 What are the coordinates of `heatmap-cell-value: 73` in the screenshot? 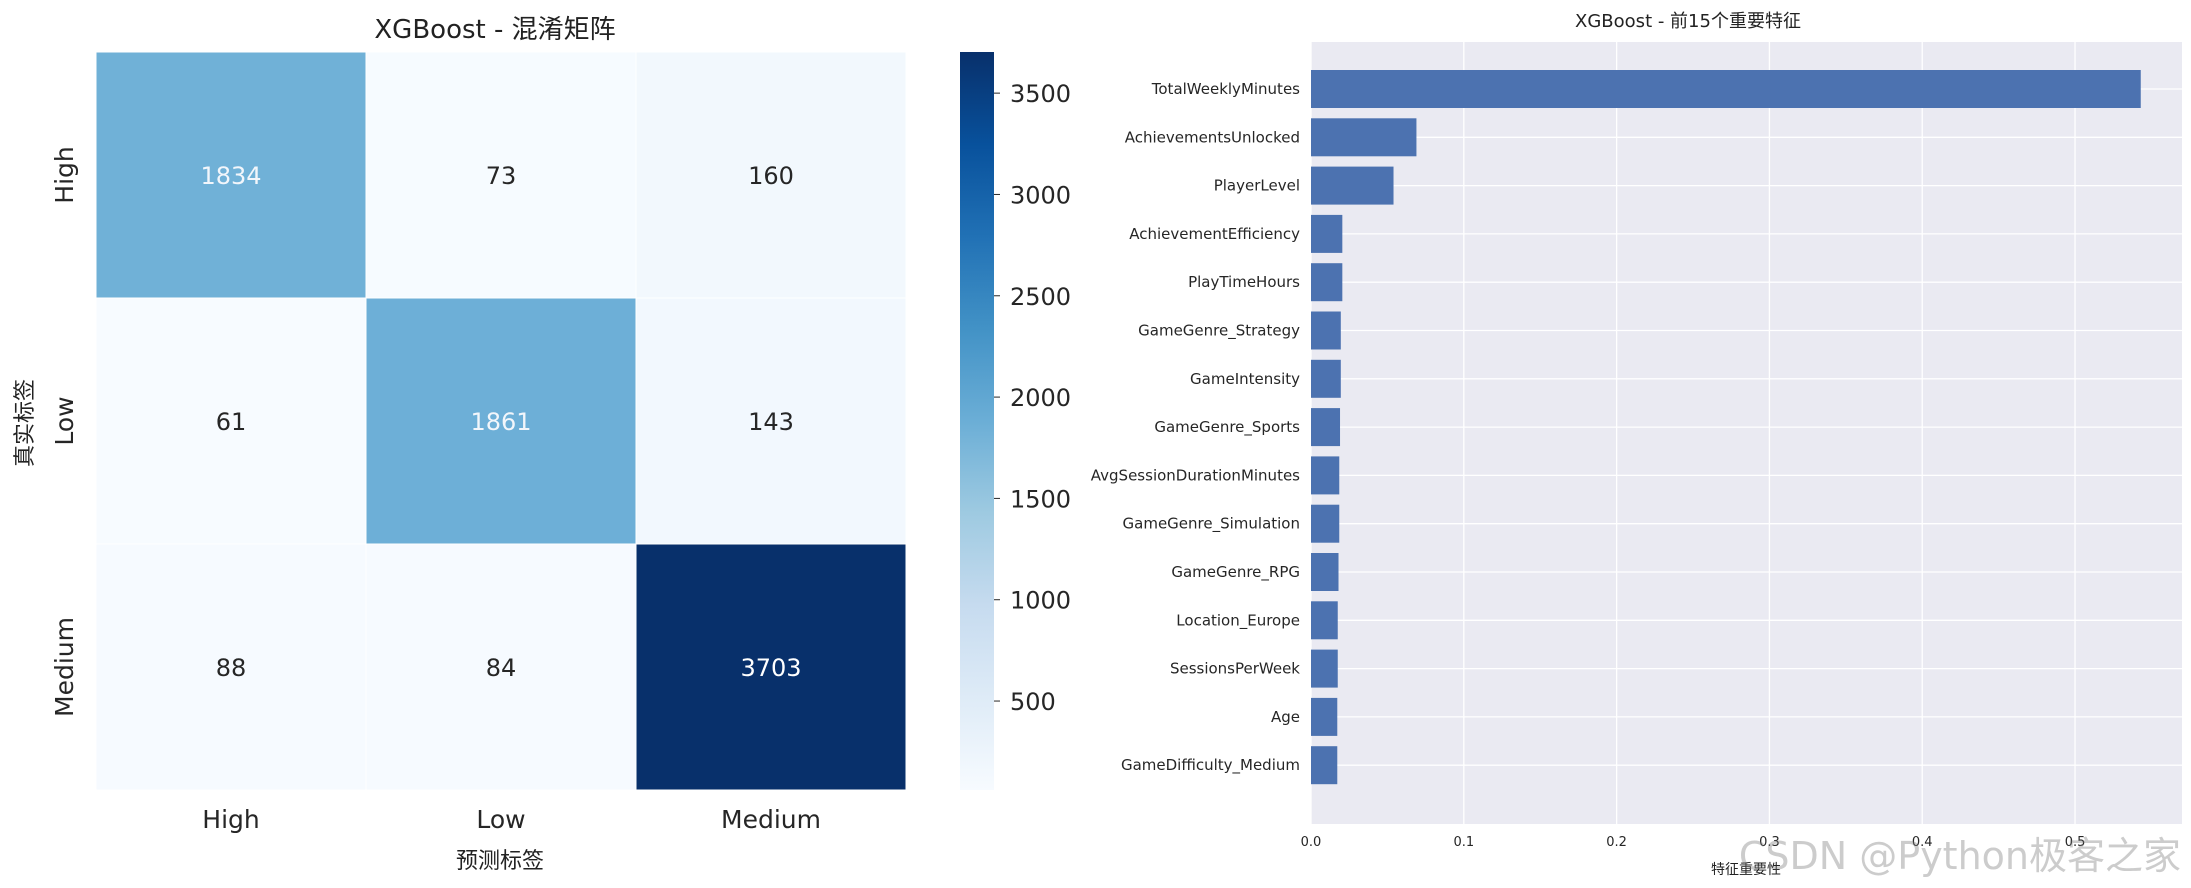 It's located at (501, 176).